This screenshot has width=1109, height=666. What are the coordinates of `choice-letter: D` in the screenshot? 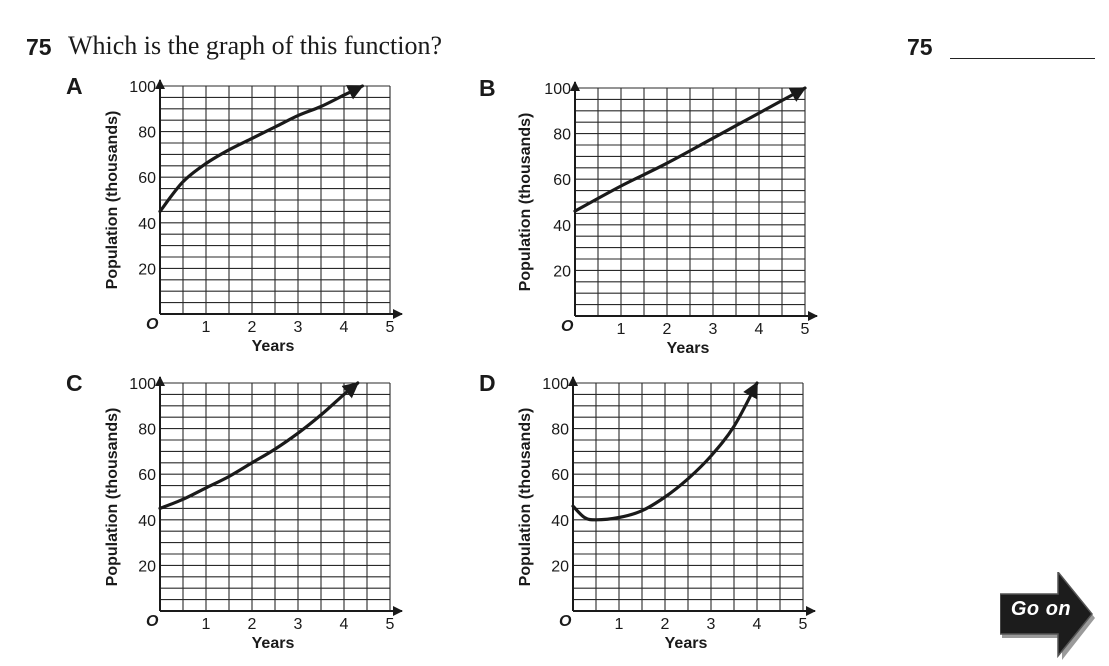 It's located at (487, 383).